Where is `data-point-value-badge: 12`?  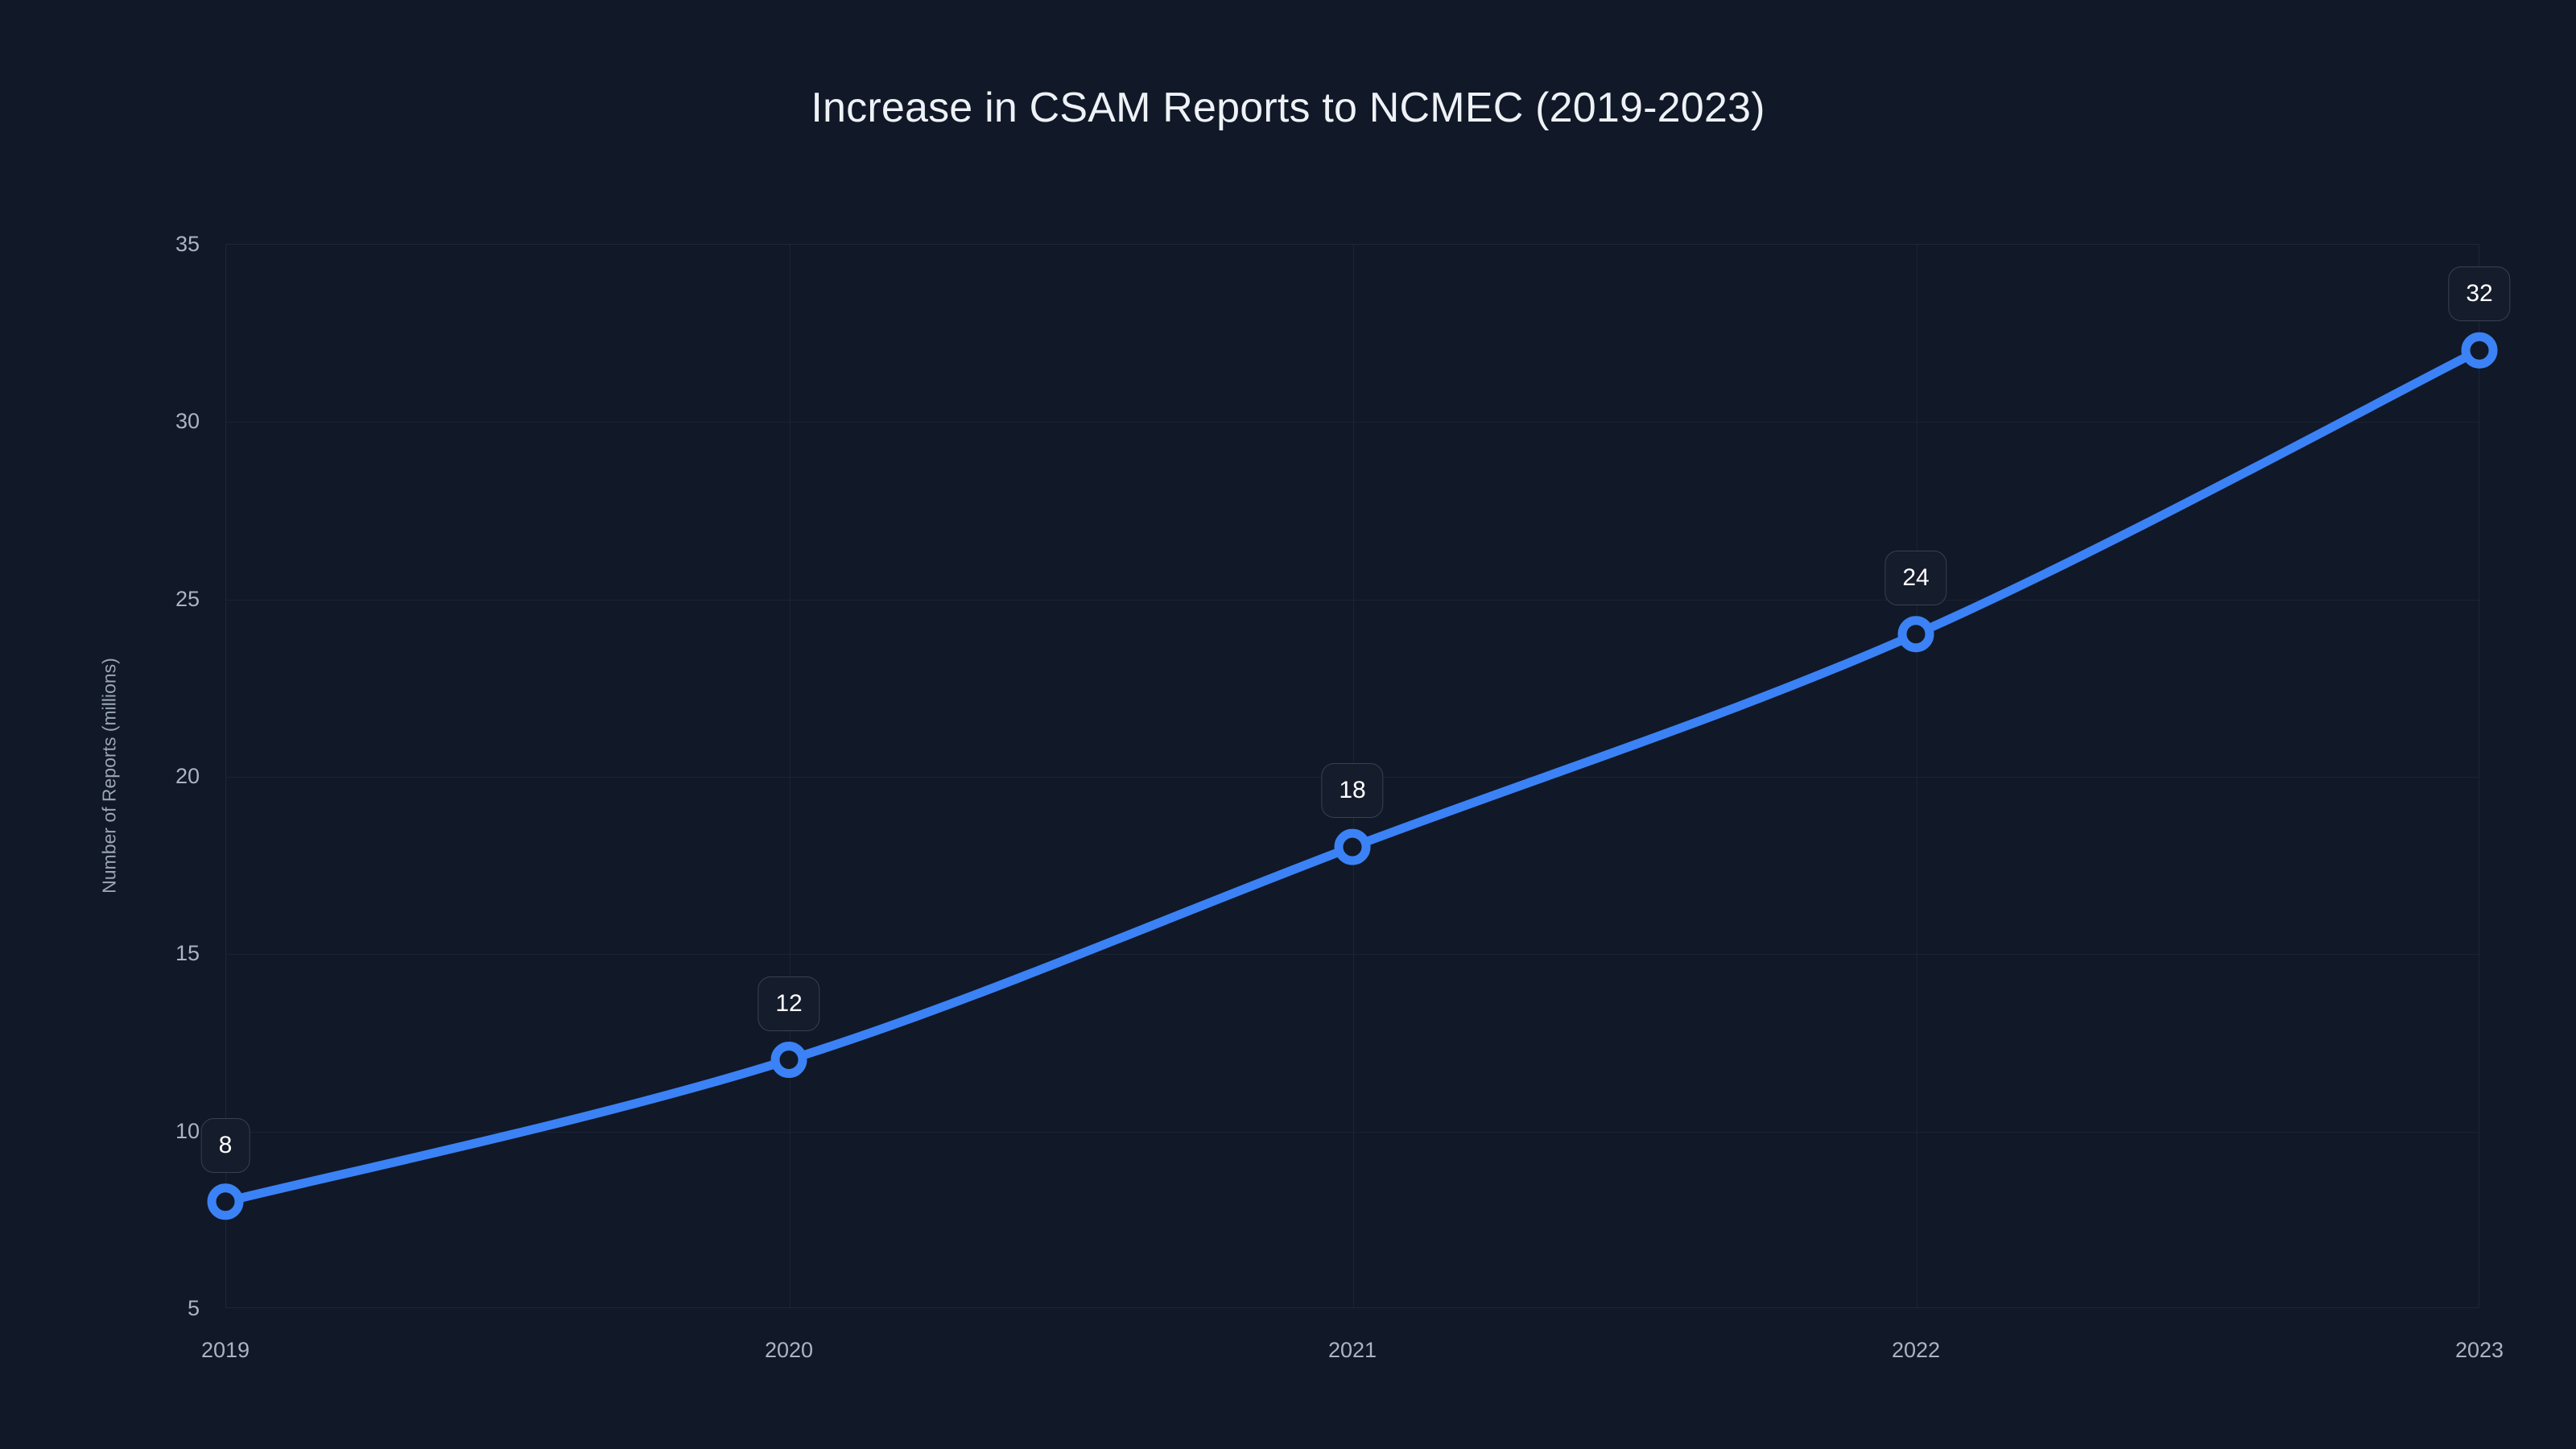
data-point-value-badge: 12 is located at coordinates (789, 1003).